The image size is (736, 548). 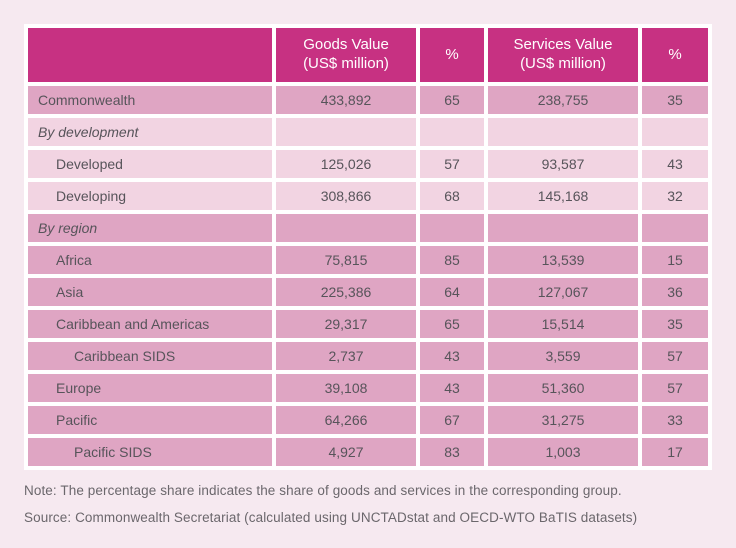 I want to click on goods-value-cell: 225,386, so click(x=346, y=292).